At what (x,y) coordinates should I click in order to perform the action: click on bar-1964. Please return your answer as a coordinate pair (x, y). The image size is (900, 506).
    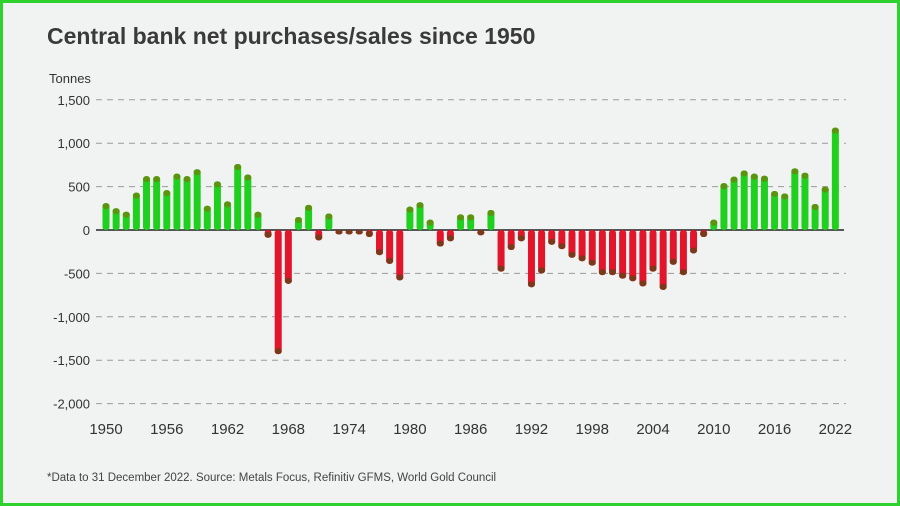
    Looking at the image, I should click on (248, 202).